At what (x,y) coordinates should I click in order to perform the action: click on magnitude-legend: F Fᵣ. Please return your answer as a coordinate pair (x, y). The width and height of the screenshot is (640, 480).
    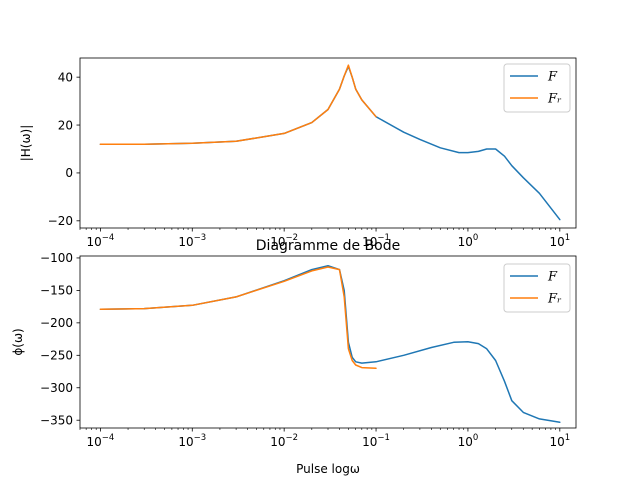
    Looking at the image, I should click on (537, 88).